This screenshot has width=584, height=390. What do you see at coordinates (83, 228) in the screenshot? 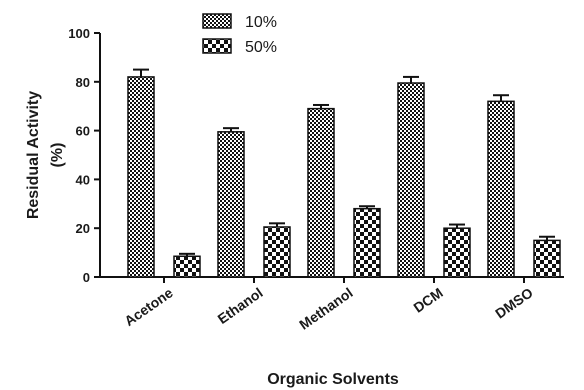
I see `y-tick-label: 20` at bounding box center [83, 228].